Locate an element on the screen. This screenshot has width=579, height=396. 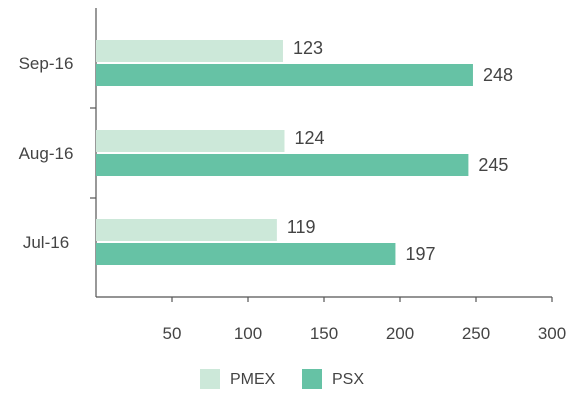
legend-label-psx: PSX is located at coordinates (348, 379).